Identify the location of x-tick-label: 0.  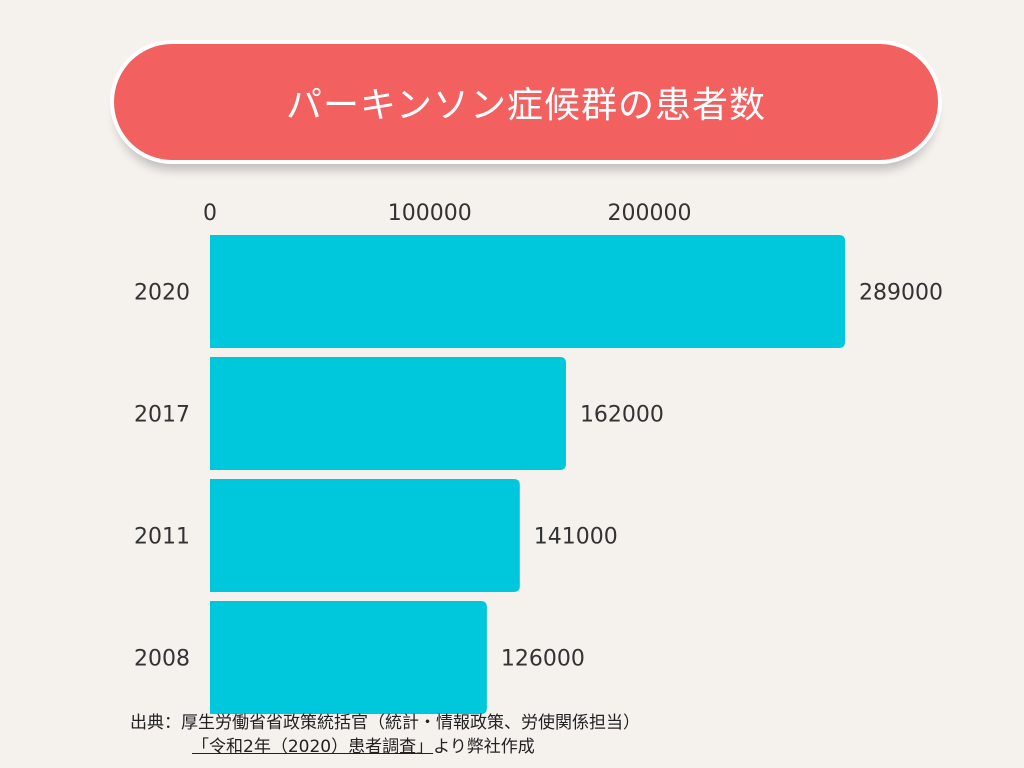
(210, 213).